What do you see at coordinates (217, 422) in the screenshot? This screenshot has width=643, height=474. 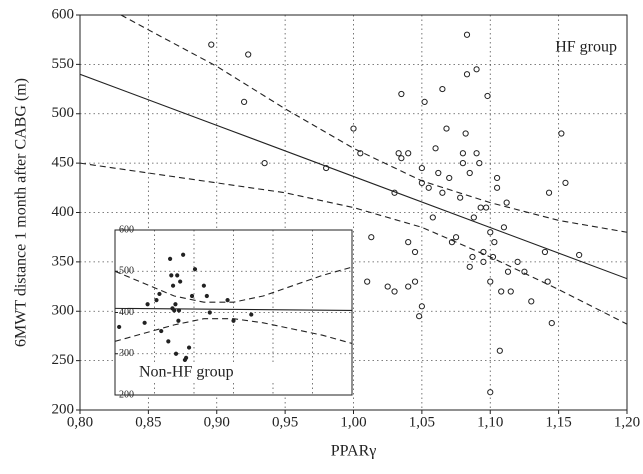 I see `x-tick-label: 0,90` at bounding box center [217, 422].